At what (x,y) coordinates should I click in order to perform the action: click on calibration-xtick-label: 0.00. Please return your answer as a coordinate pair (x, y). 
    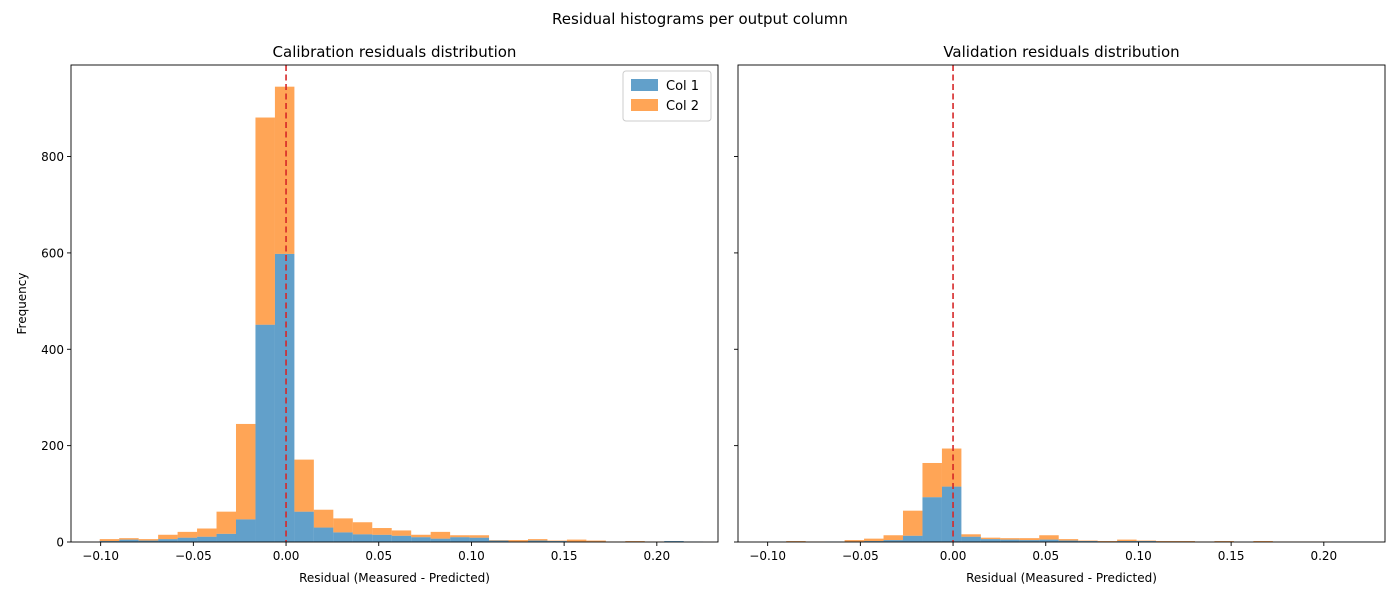
    Looking at the image, I should click on (286, 556).